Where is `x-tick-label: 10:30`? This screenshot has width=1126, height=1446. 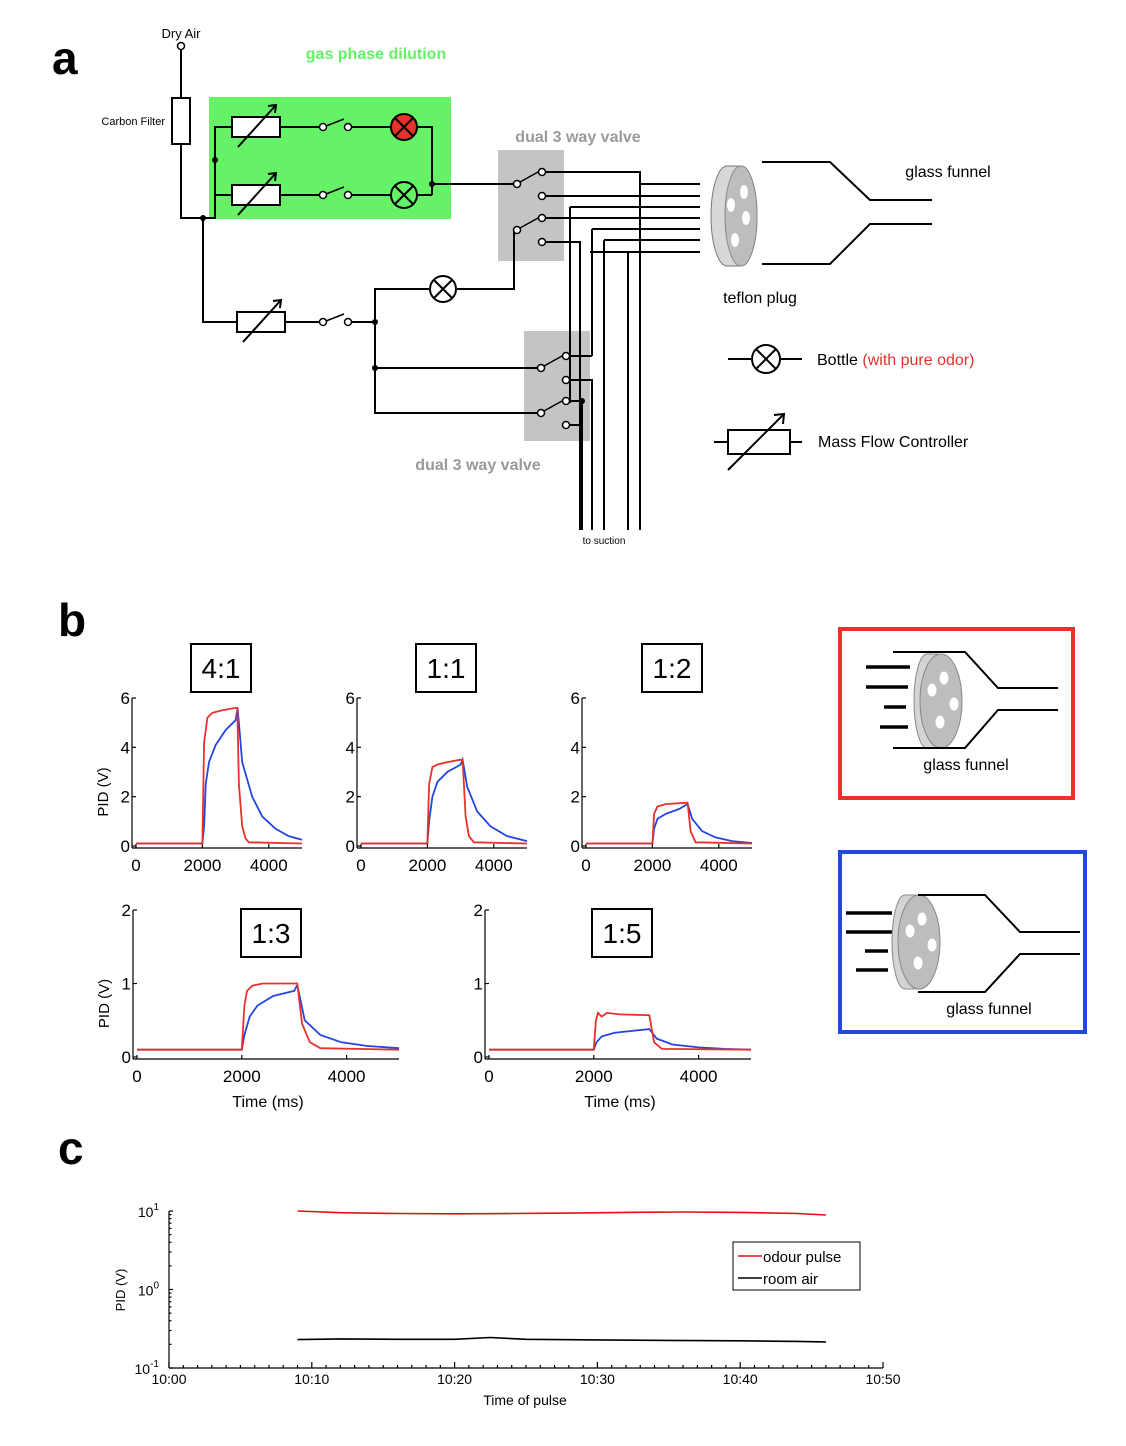 x-tick-label: 10:30 is located at coordinates (597, 1379).